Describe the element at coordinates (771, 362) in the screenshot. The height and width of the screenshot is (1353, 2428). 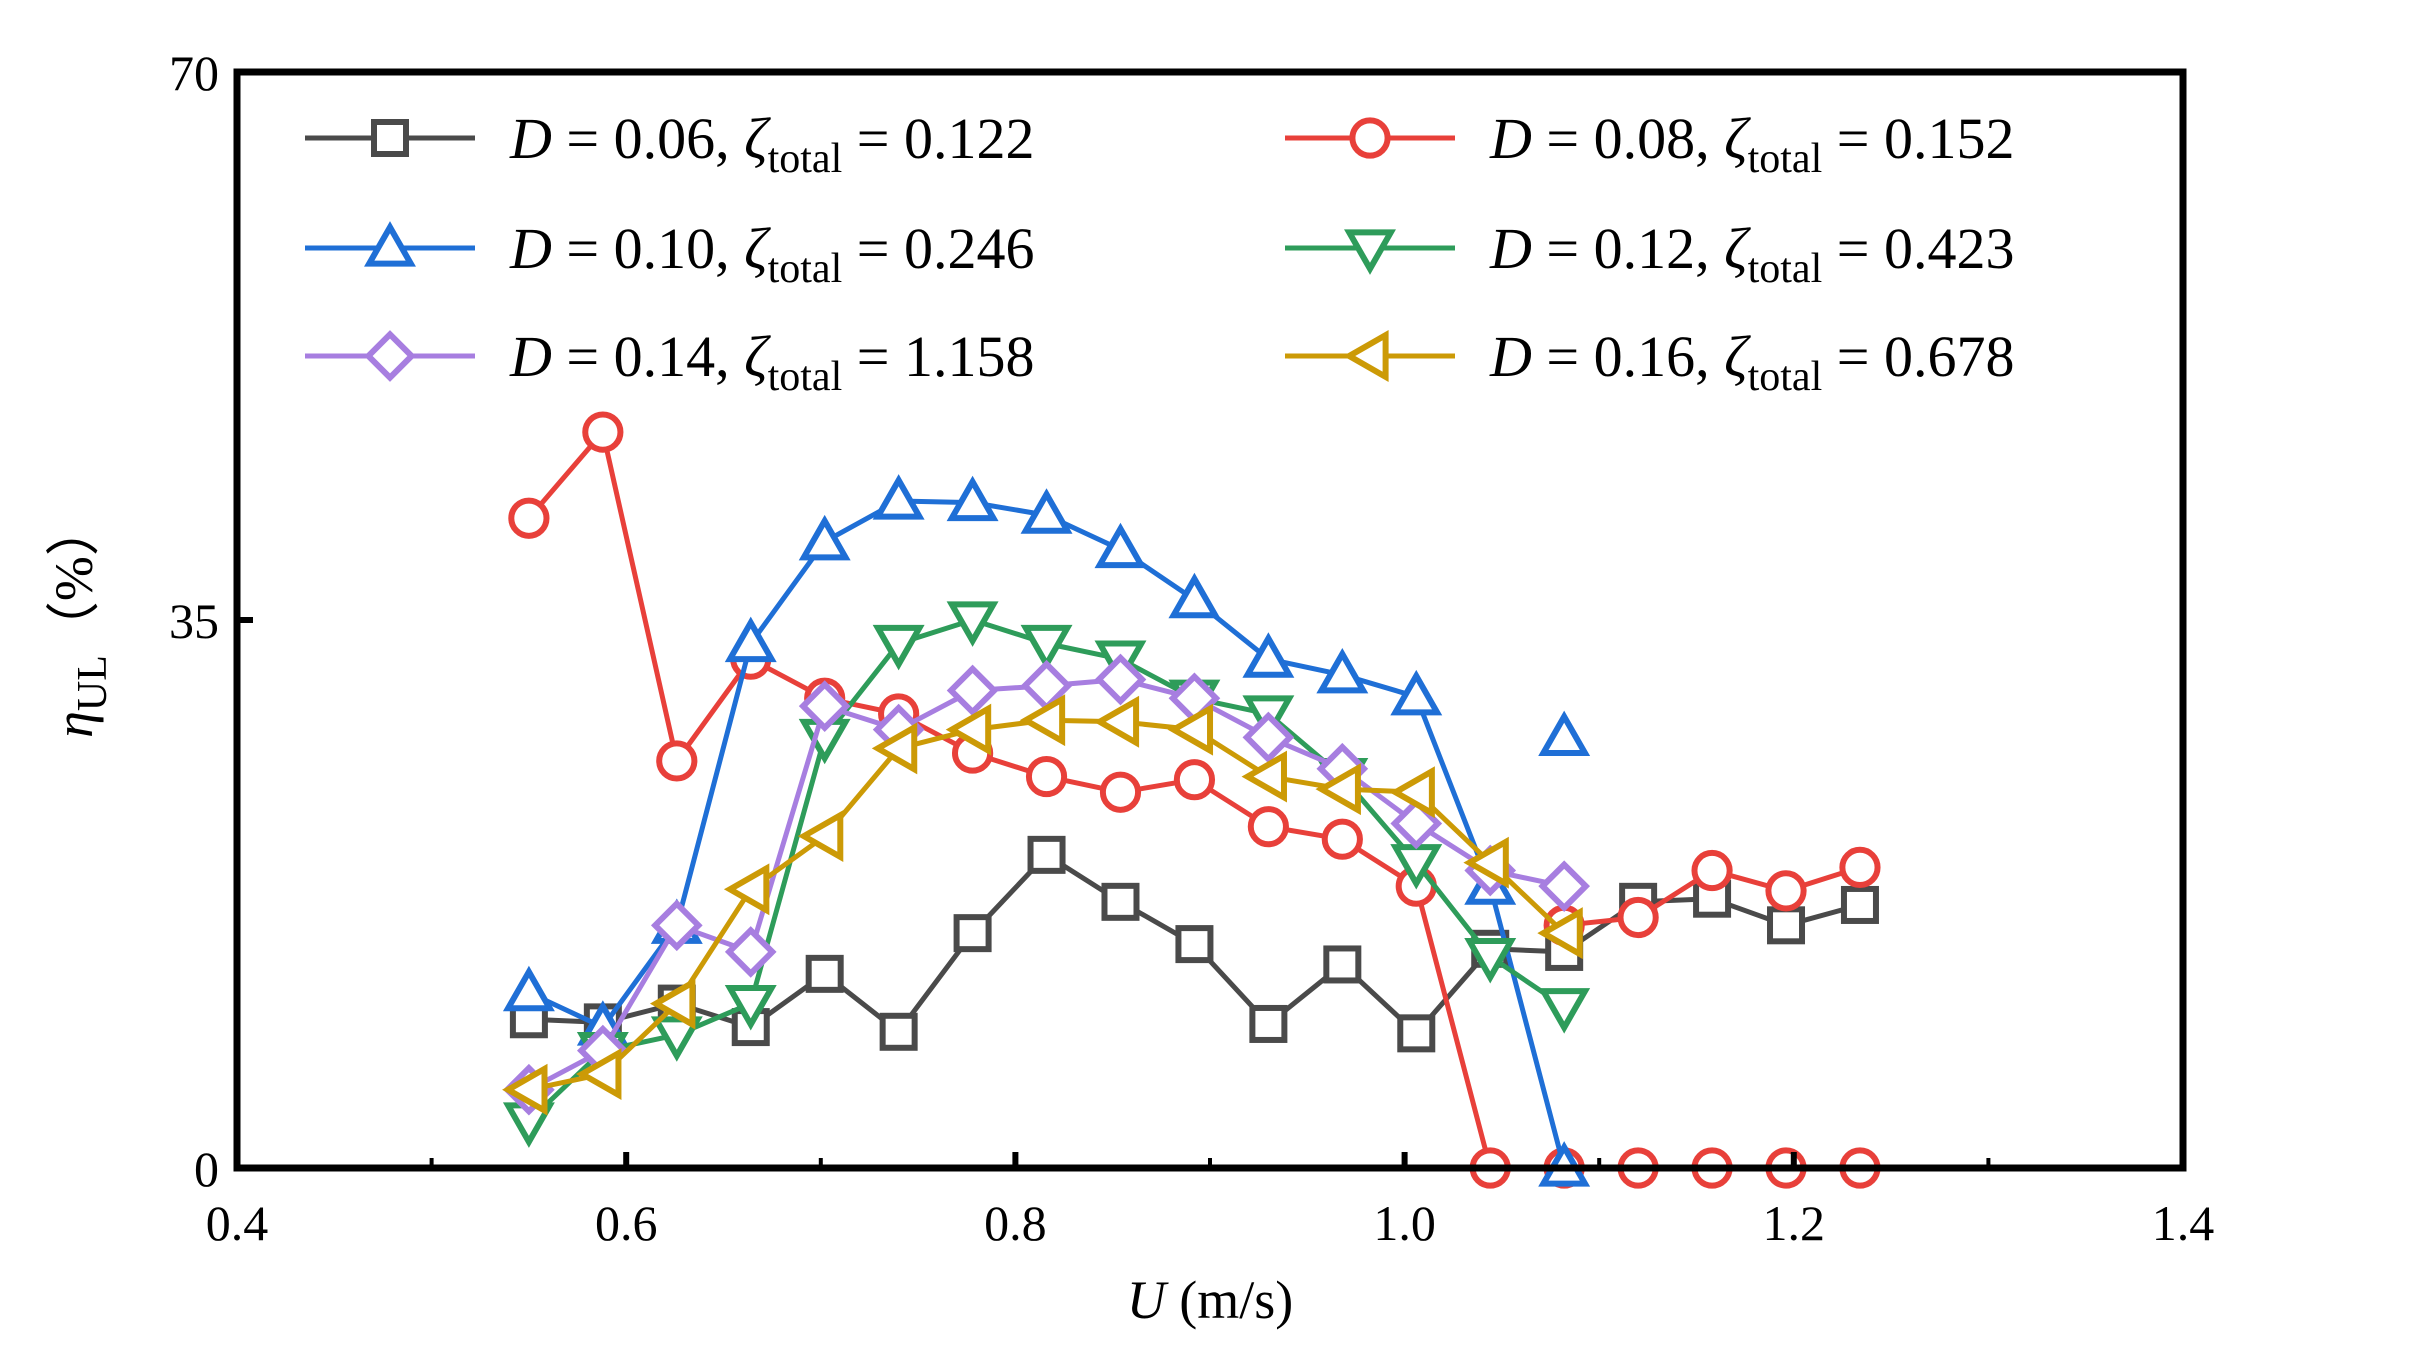
I see `legend-label: D = 0.14, ζtotal = 1.158` at that location.